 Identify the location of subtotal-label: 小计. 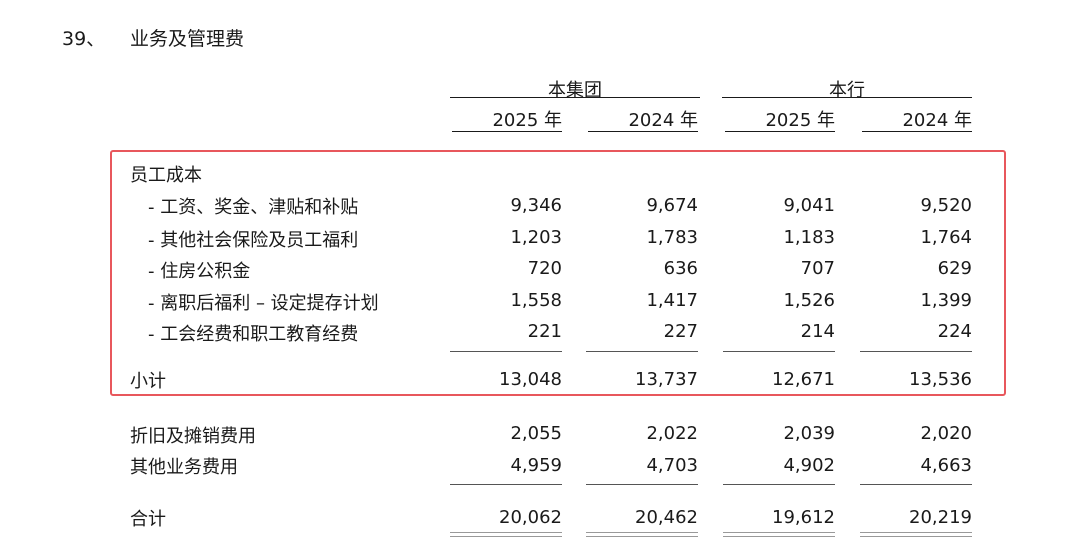
(148, 381).